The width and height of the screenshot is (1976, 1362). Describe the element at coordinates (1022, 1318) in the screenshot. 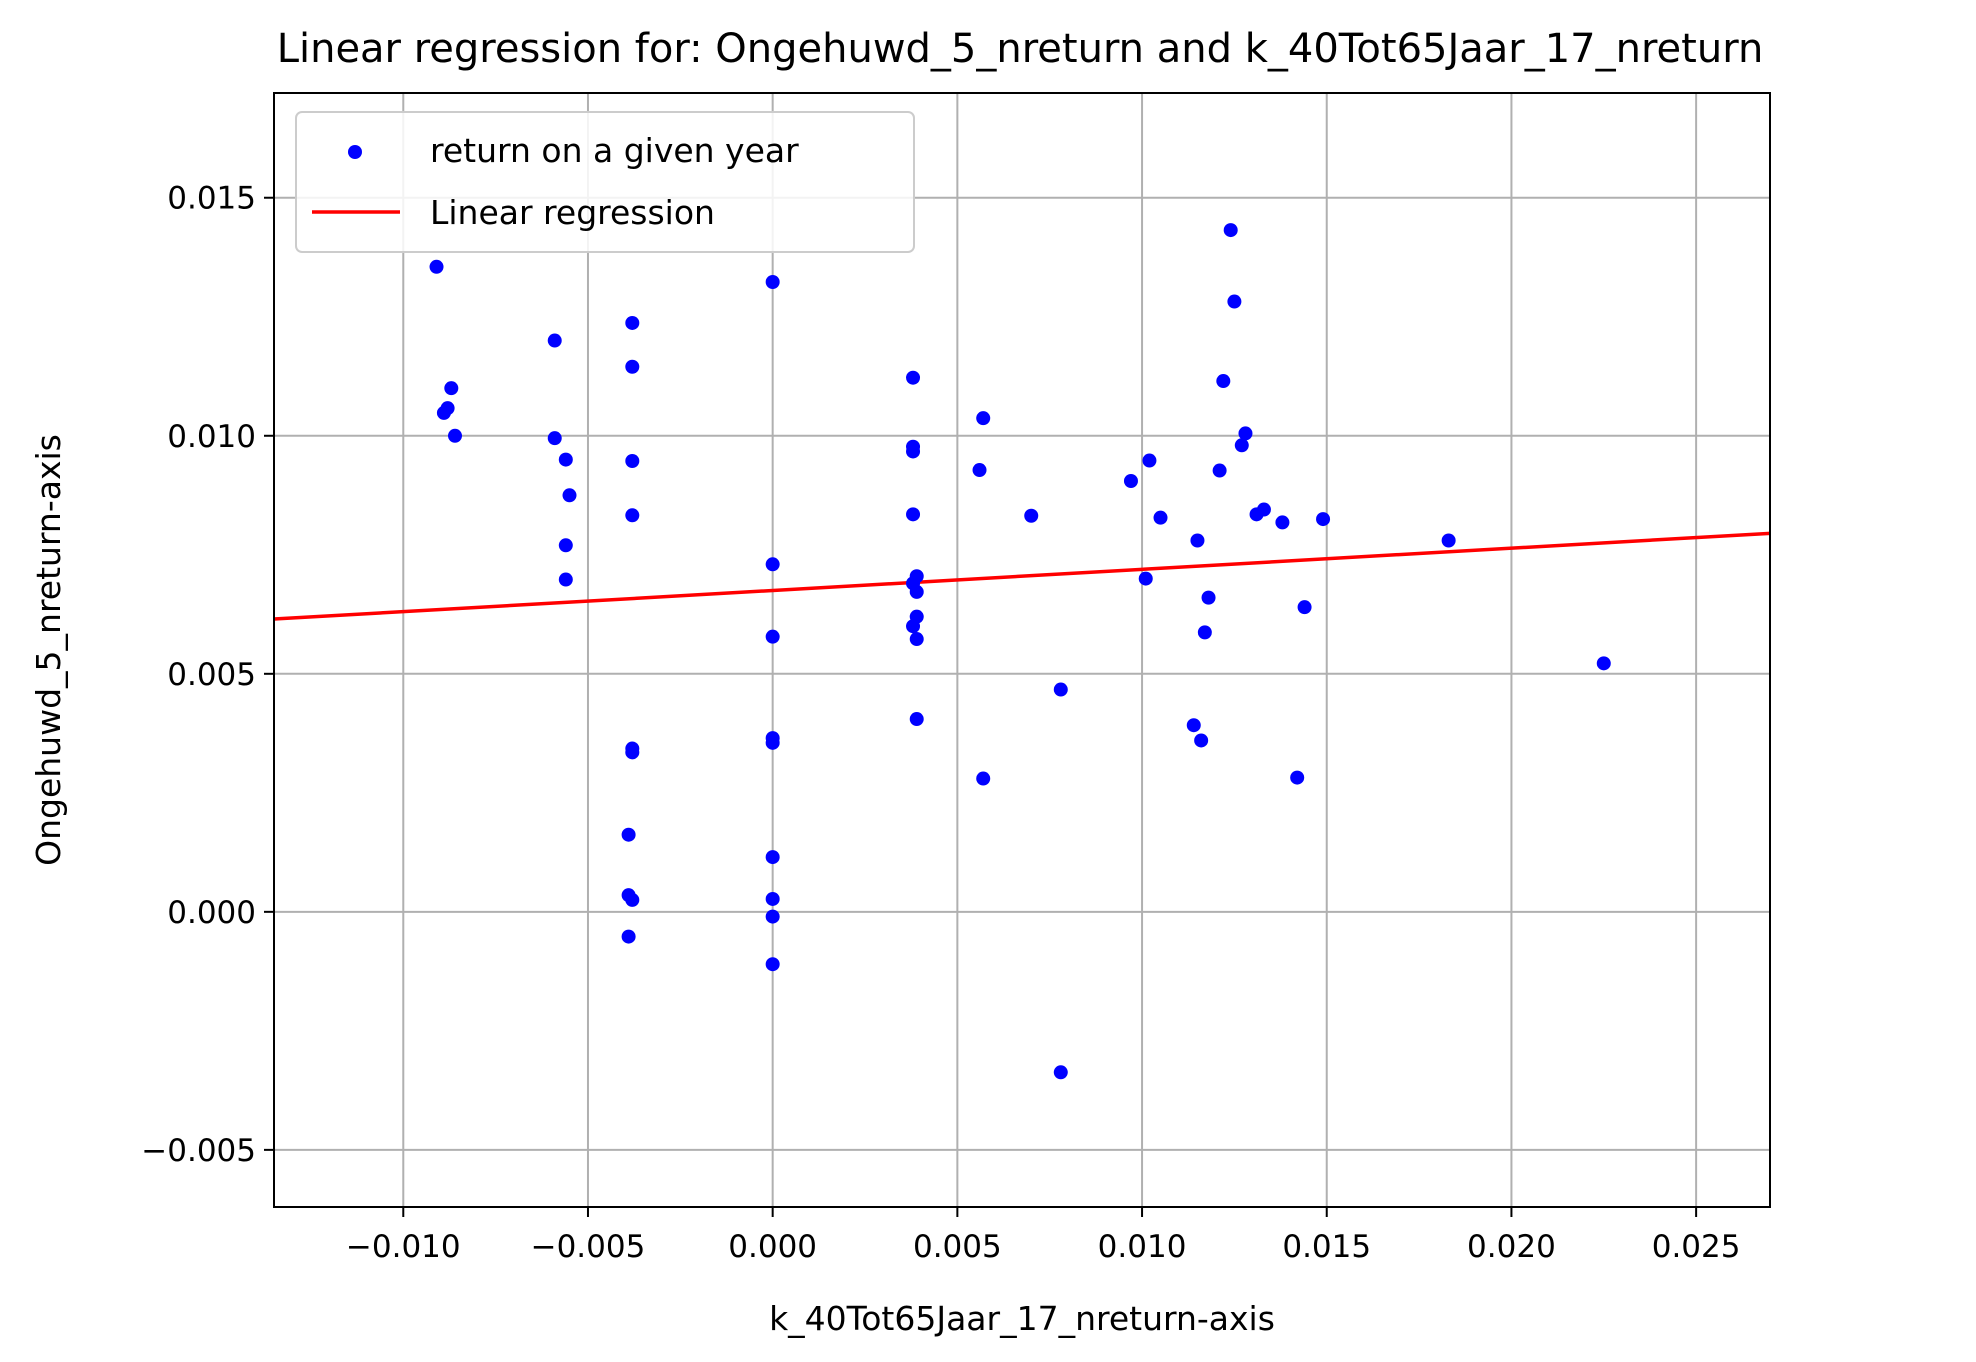

I see `x-axis-label: k_40Tot65Jaar_17_nreturn-axis` at that location.